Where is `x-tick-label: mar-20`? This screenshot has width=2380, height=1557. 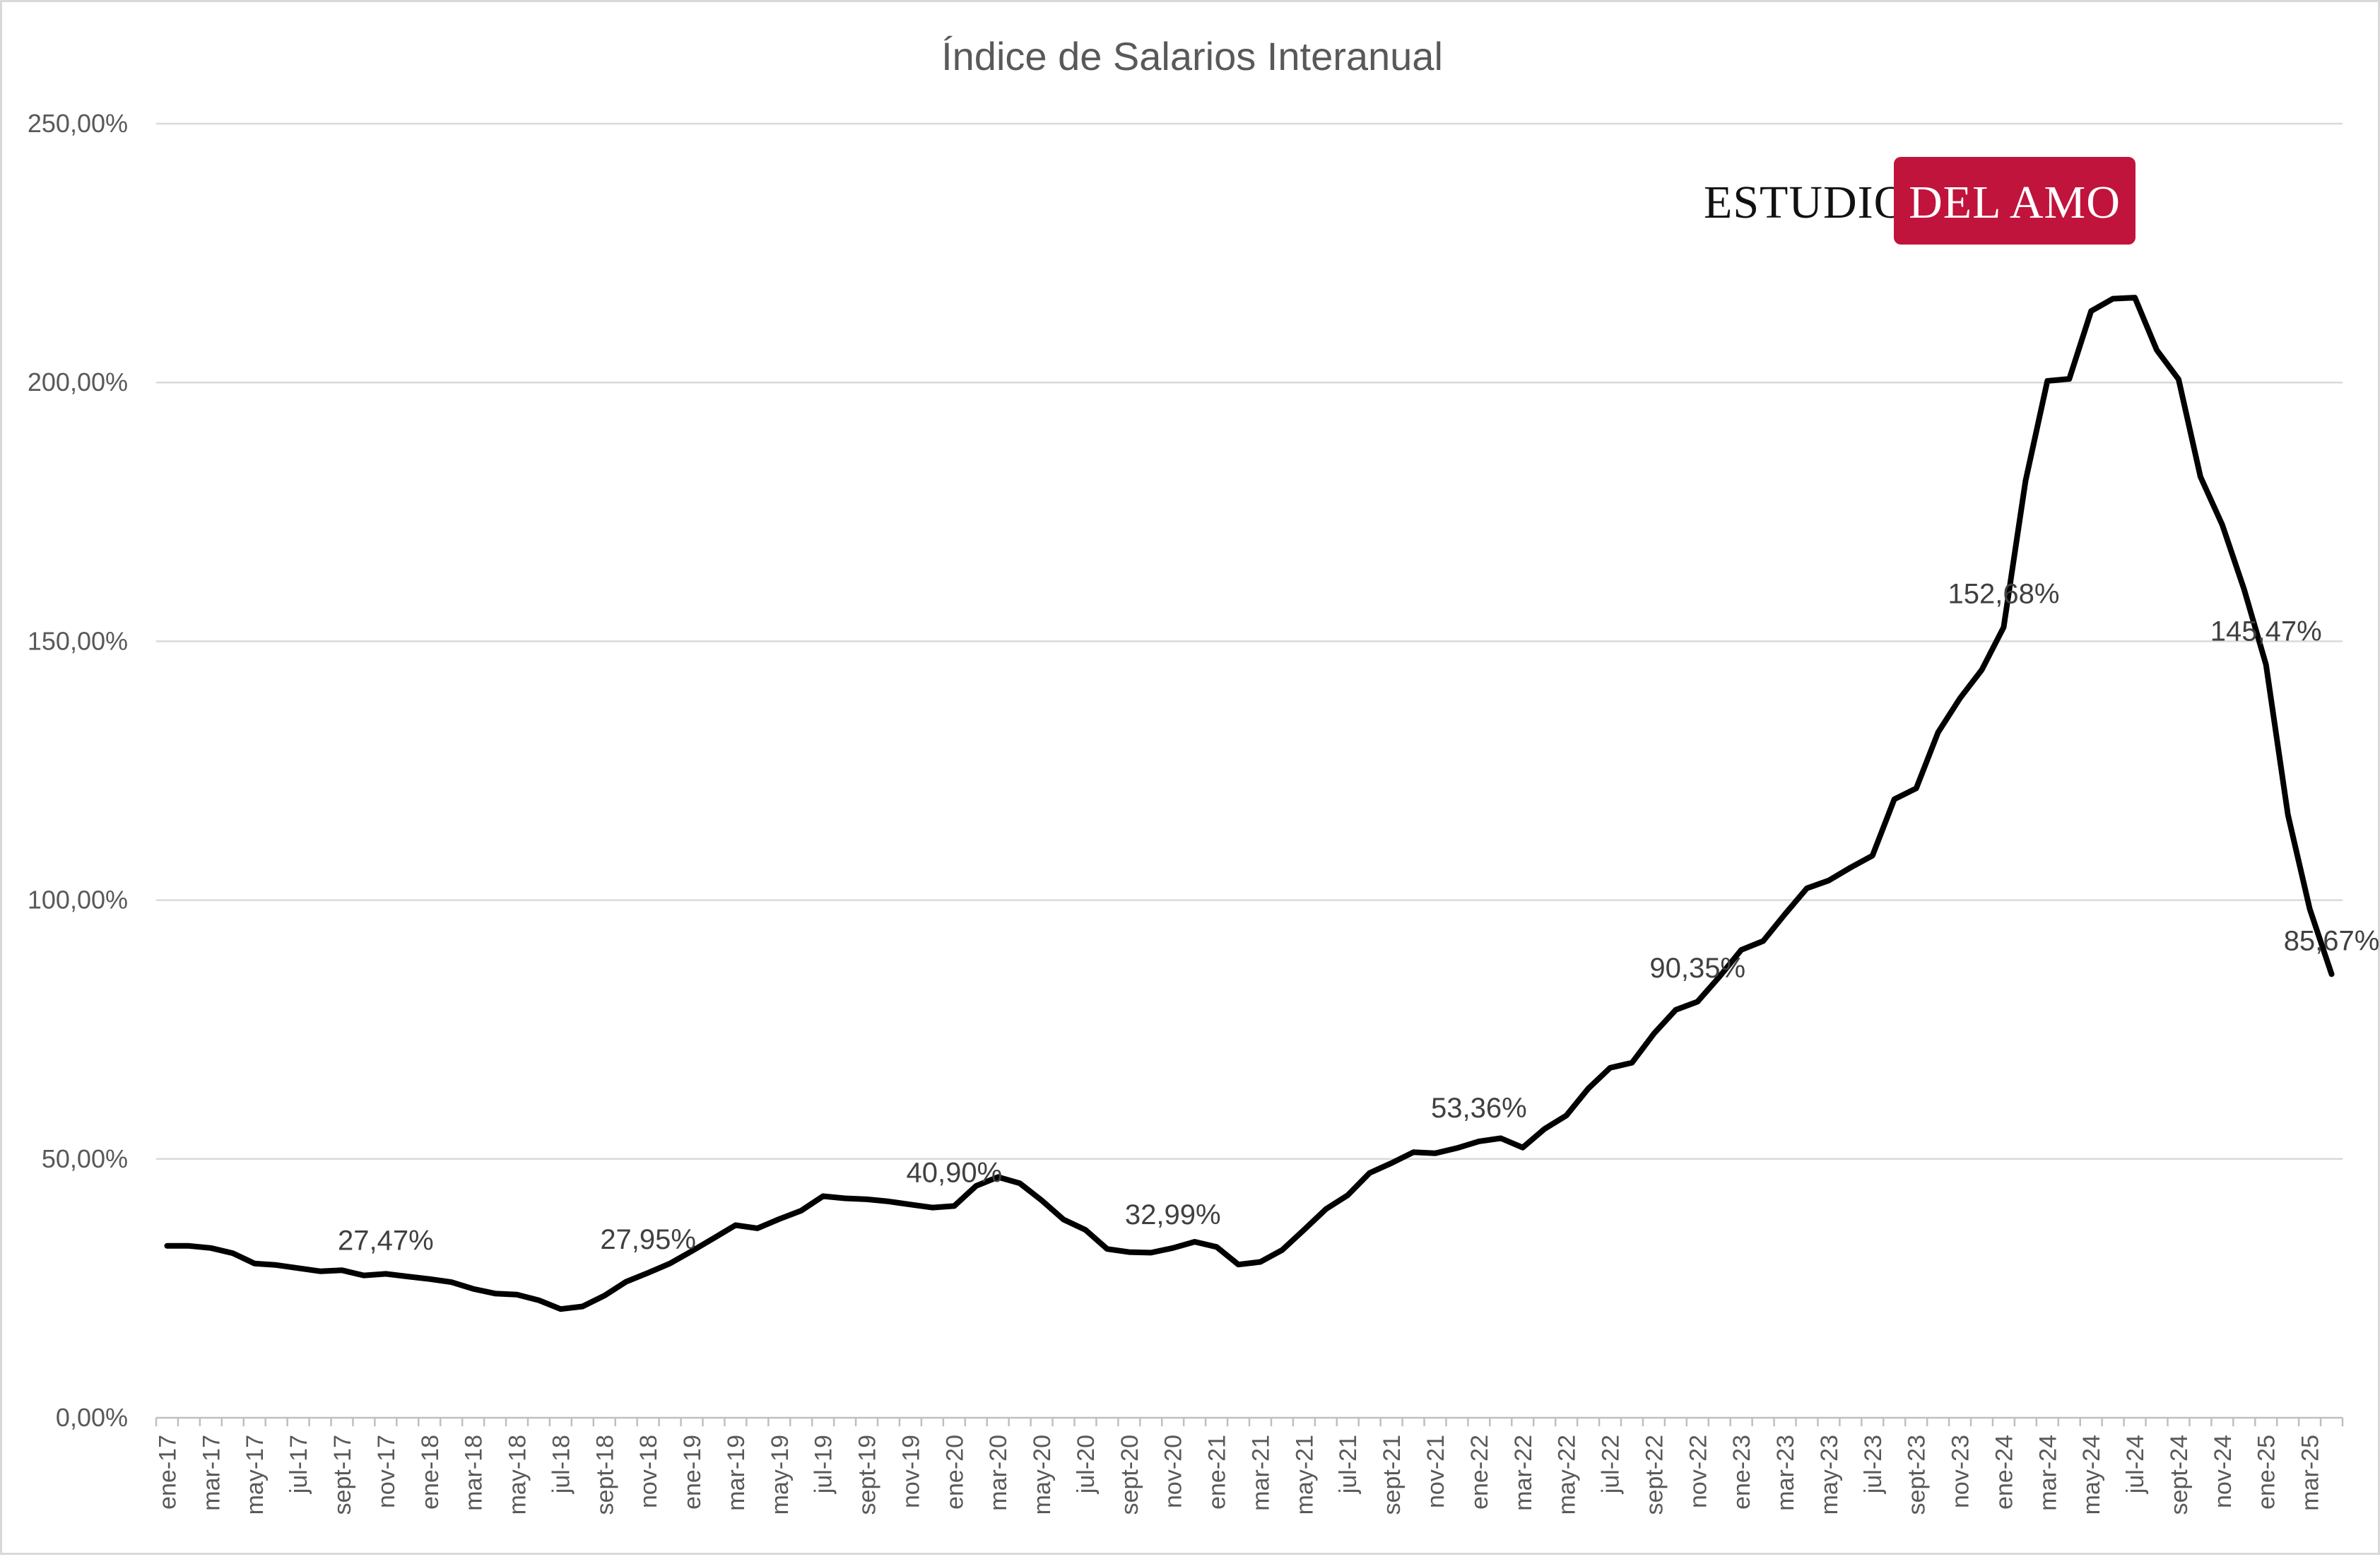 x-tick-label: mar-20 is located at coordinates (999, 1473).